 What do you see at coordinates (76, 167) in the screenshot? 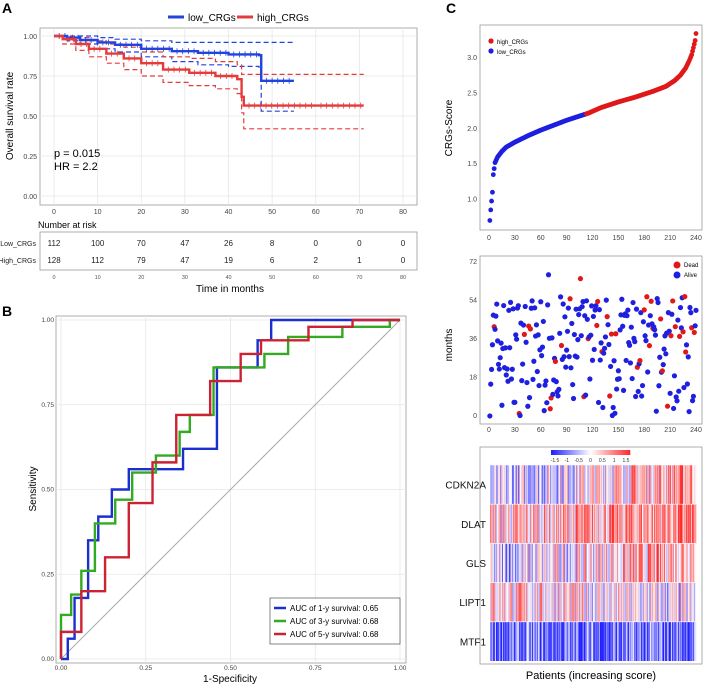
I see `km-annotation-hr: HR = 2.2` at bounding box center [76, 167].